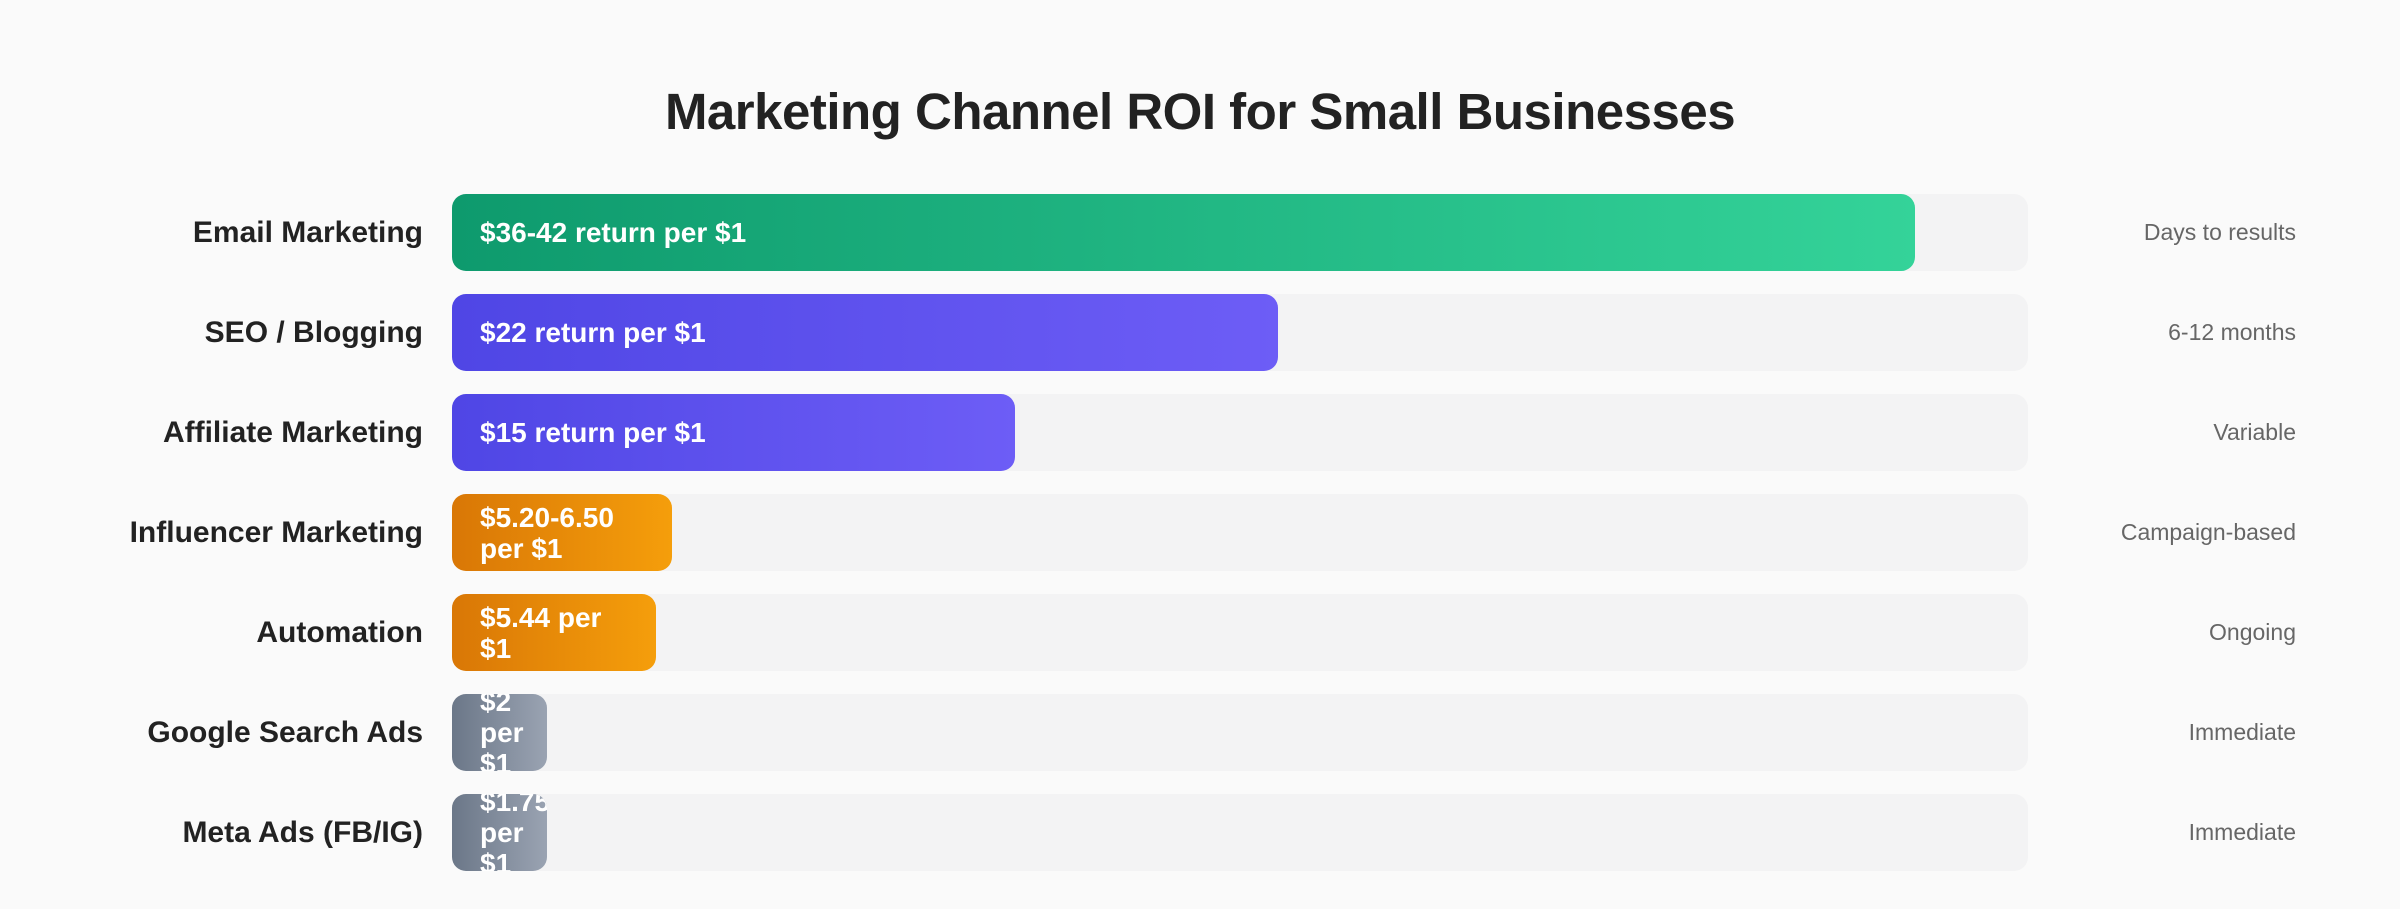  I want to click on bar-row-automation: Automation $5.44 per $1 Ongoing, so click(1200, 632).